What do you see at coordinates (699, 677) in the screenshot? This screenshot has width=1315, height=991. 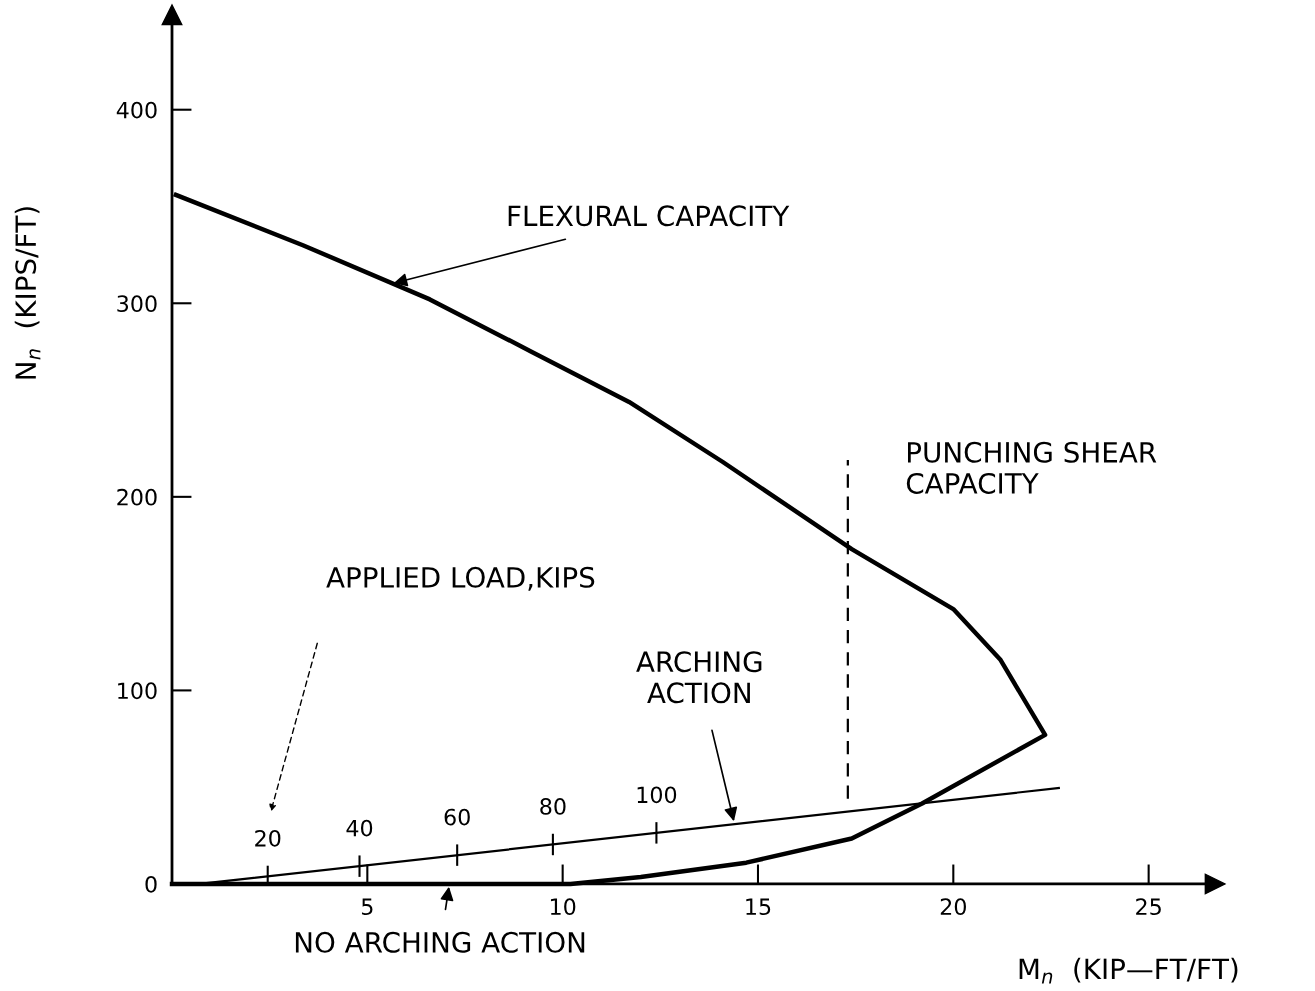 I see `annotation: ARCHING ACTION` at bounding box center [699, 677].